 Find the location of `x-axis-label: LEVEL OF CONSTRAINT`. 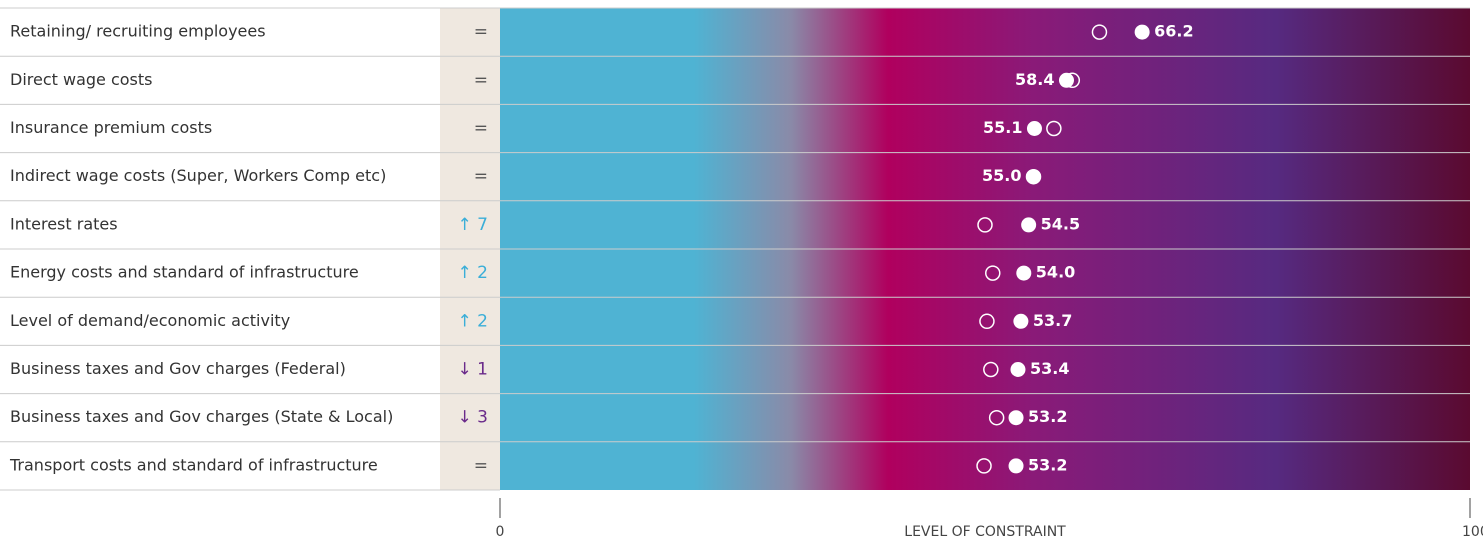

x-axis-label: LEVEL OF CONSTRAINT is located at coordinates (985, 532).